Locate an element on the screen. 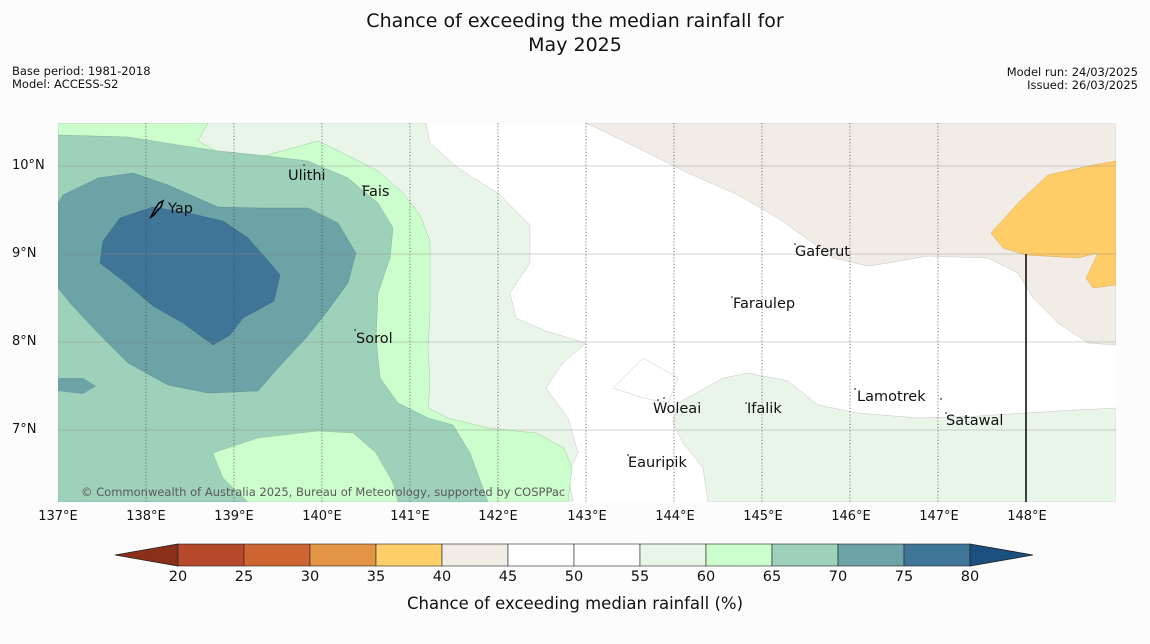  place-label-woleai: Woleai is located at coordinates (677, 409).